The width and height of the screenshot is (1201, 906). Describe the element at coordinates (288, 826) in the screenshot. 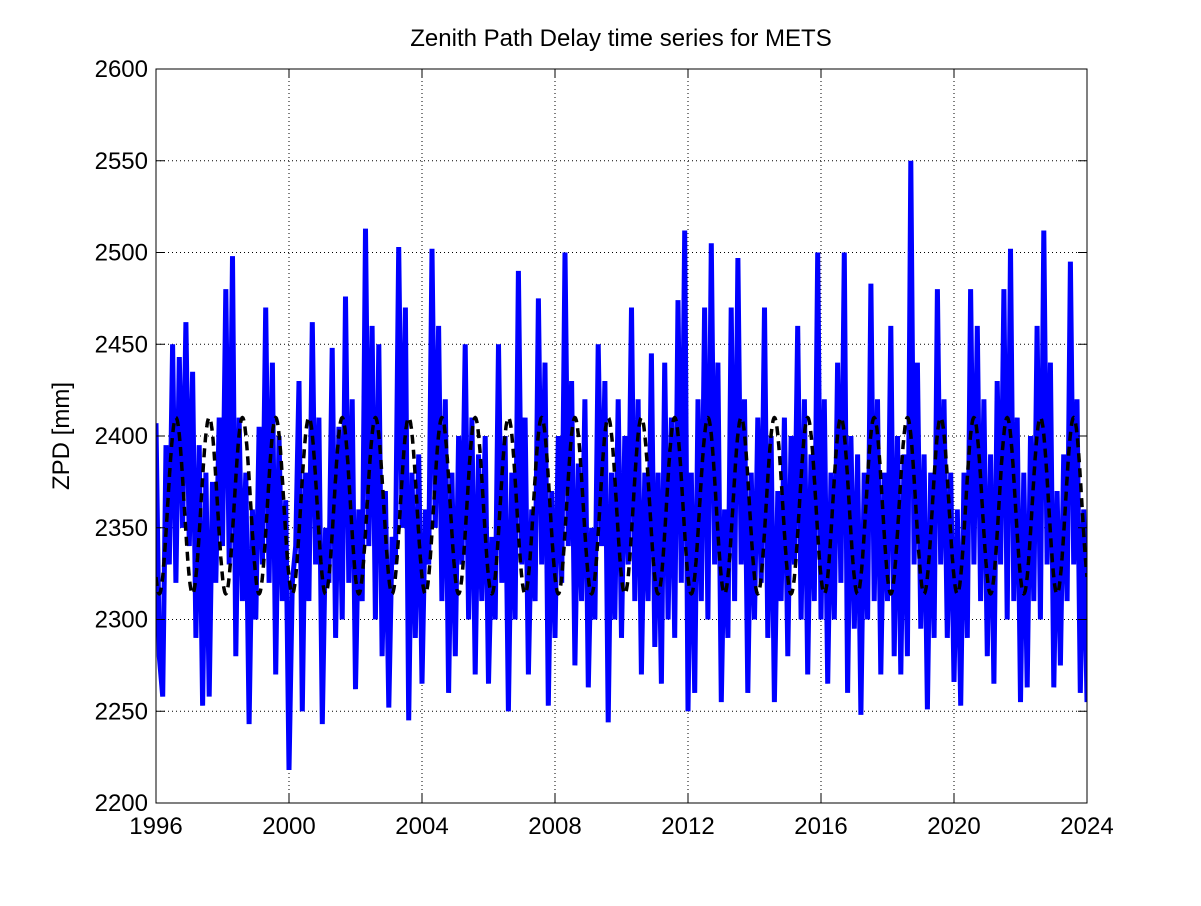

I see `x-tick-label: 2000` at that location.